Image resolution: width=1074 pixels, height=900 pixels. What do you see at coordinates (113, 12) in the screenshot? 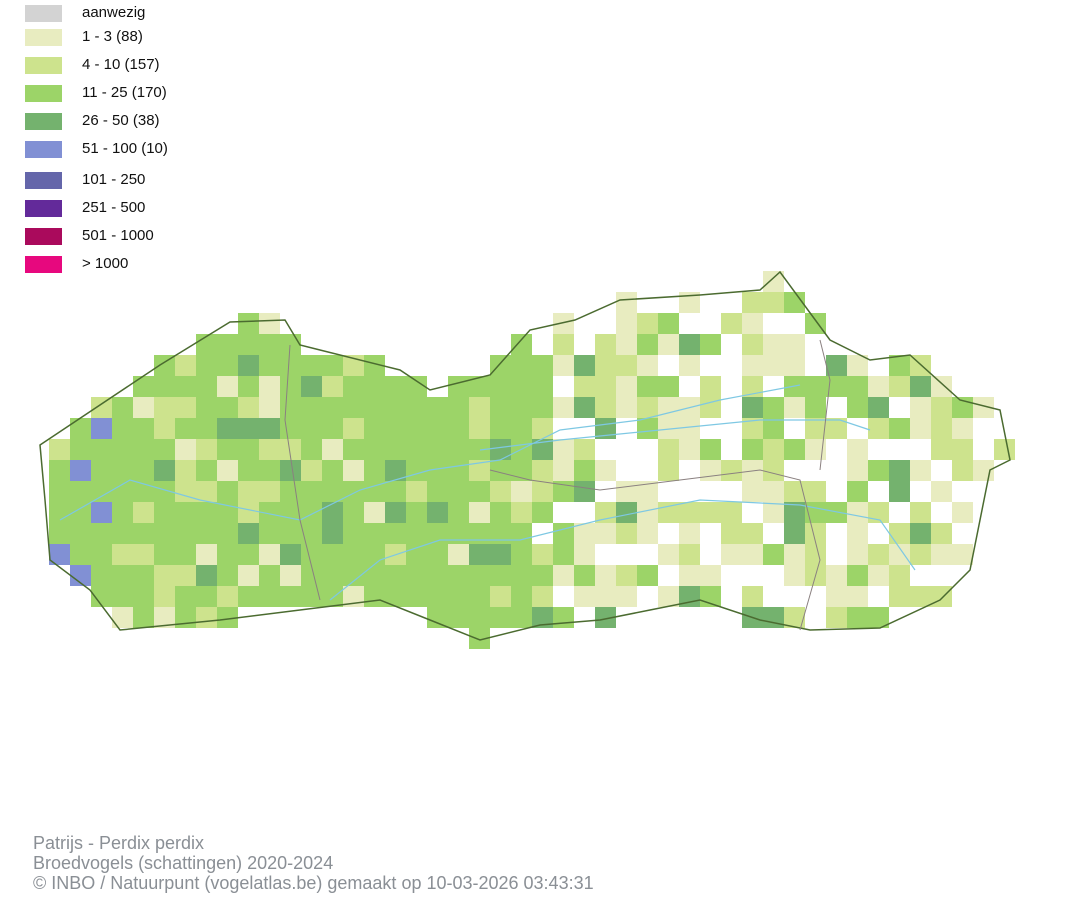
I see `legend-label: aanwezig` at bounding box center [113, 12].